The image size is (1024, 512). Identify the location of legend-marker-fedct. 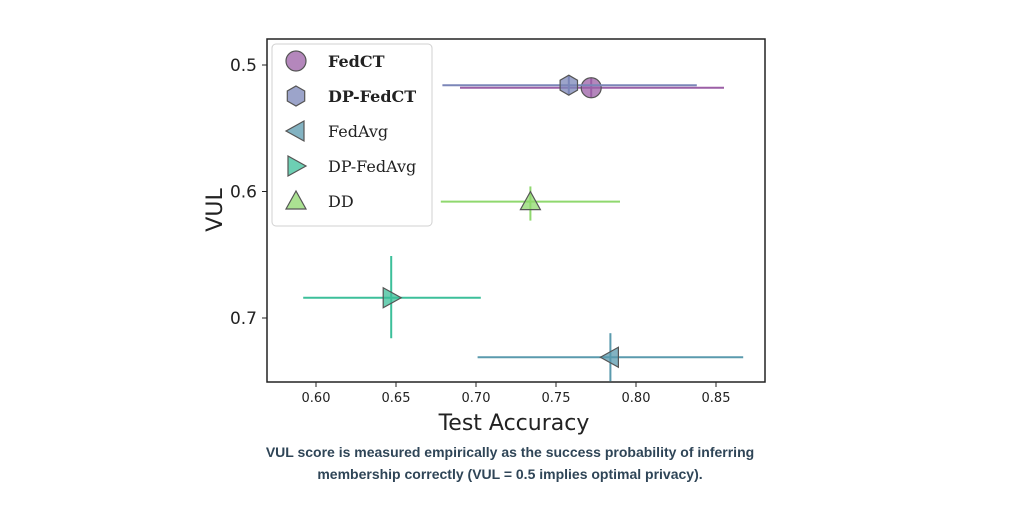
(296, 61).